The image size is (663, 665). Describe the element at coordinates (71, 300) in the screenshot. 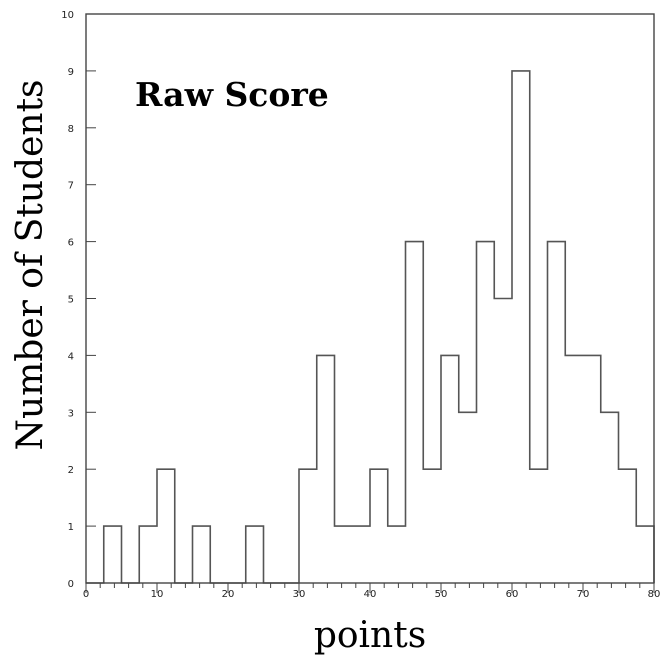

I see `y-tick-label: 5` at that location.